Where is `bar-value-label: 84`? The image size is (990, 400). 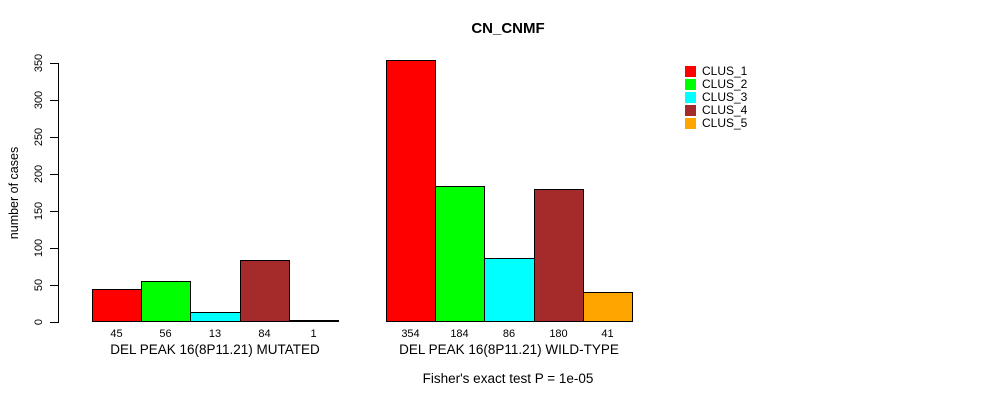
bar-value-label: 84 is located at coordinates (264, 334).